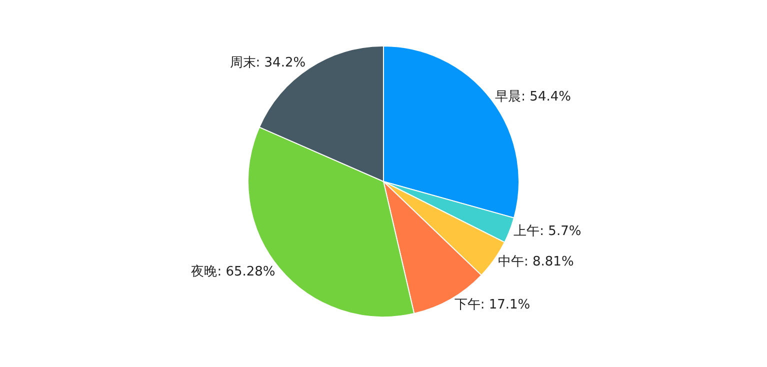 Image resolution: width=767 pixels, height=367 pixels. Describe the element at coordinates (233, 271) in the screenshot. I see `slice-label: 夜晚: 65.28%` at that location.